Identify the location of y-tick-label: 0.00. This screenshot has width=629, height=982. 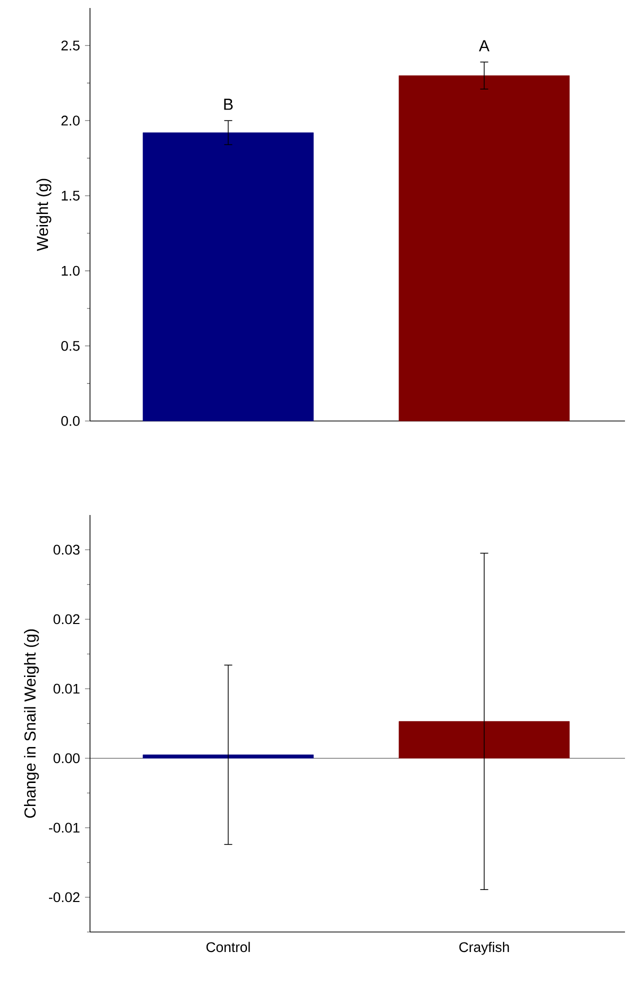
(67, 758).